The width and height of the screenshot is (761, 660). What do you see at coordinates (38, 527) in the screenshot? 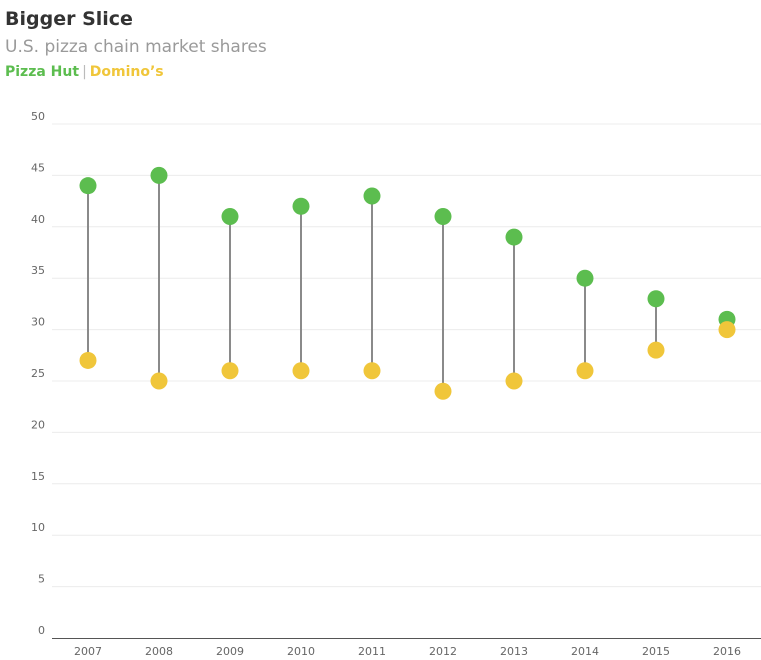
I see `y-tick-label: 10` at bounding box center [38, 527].